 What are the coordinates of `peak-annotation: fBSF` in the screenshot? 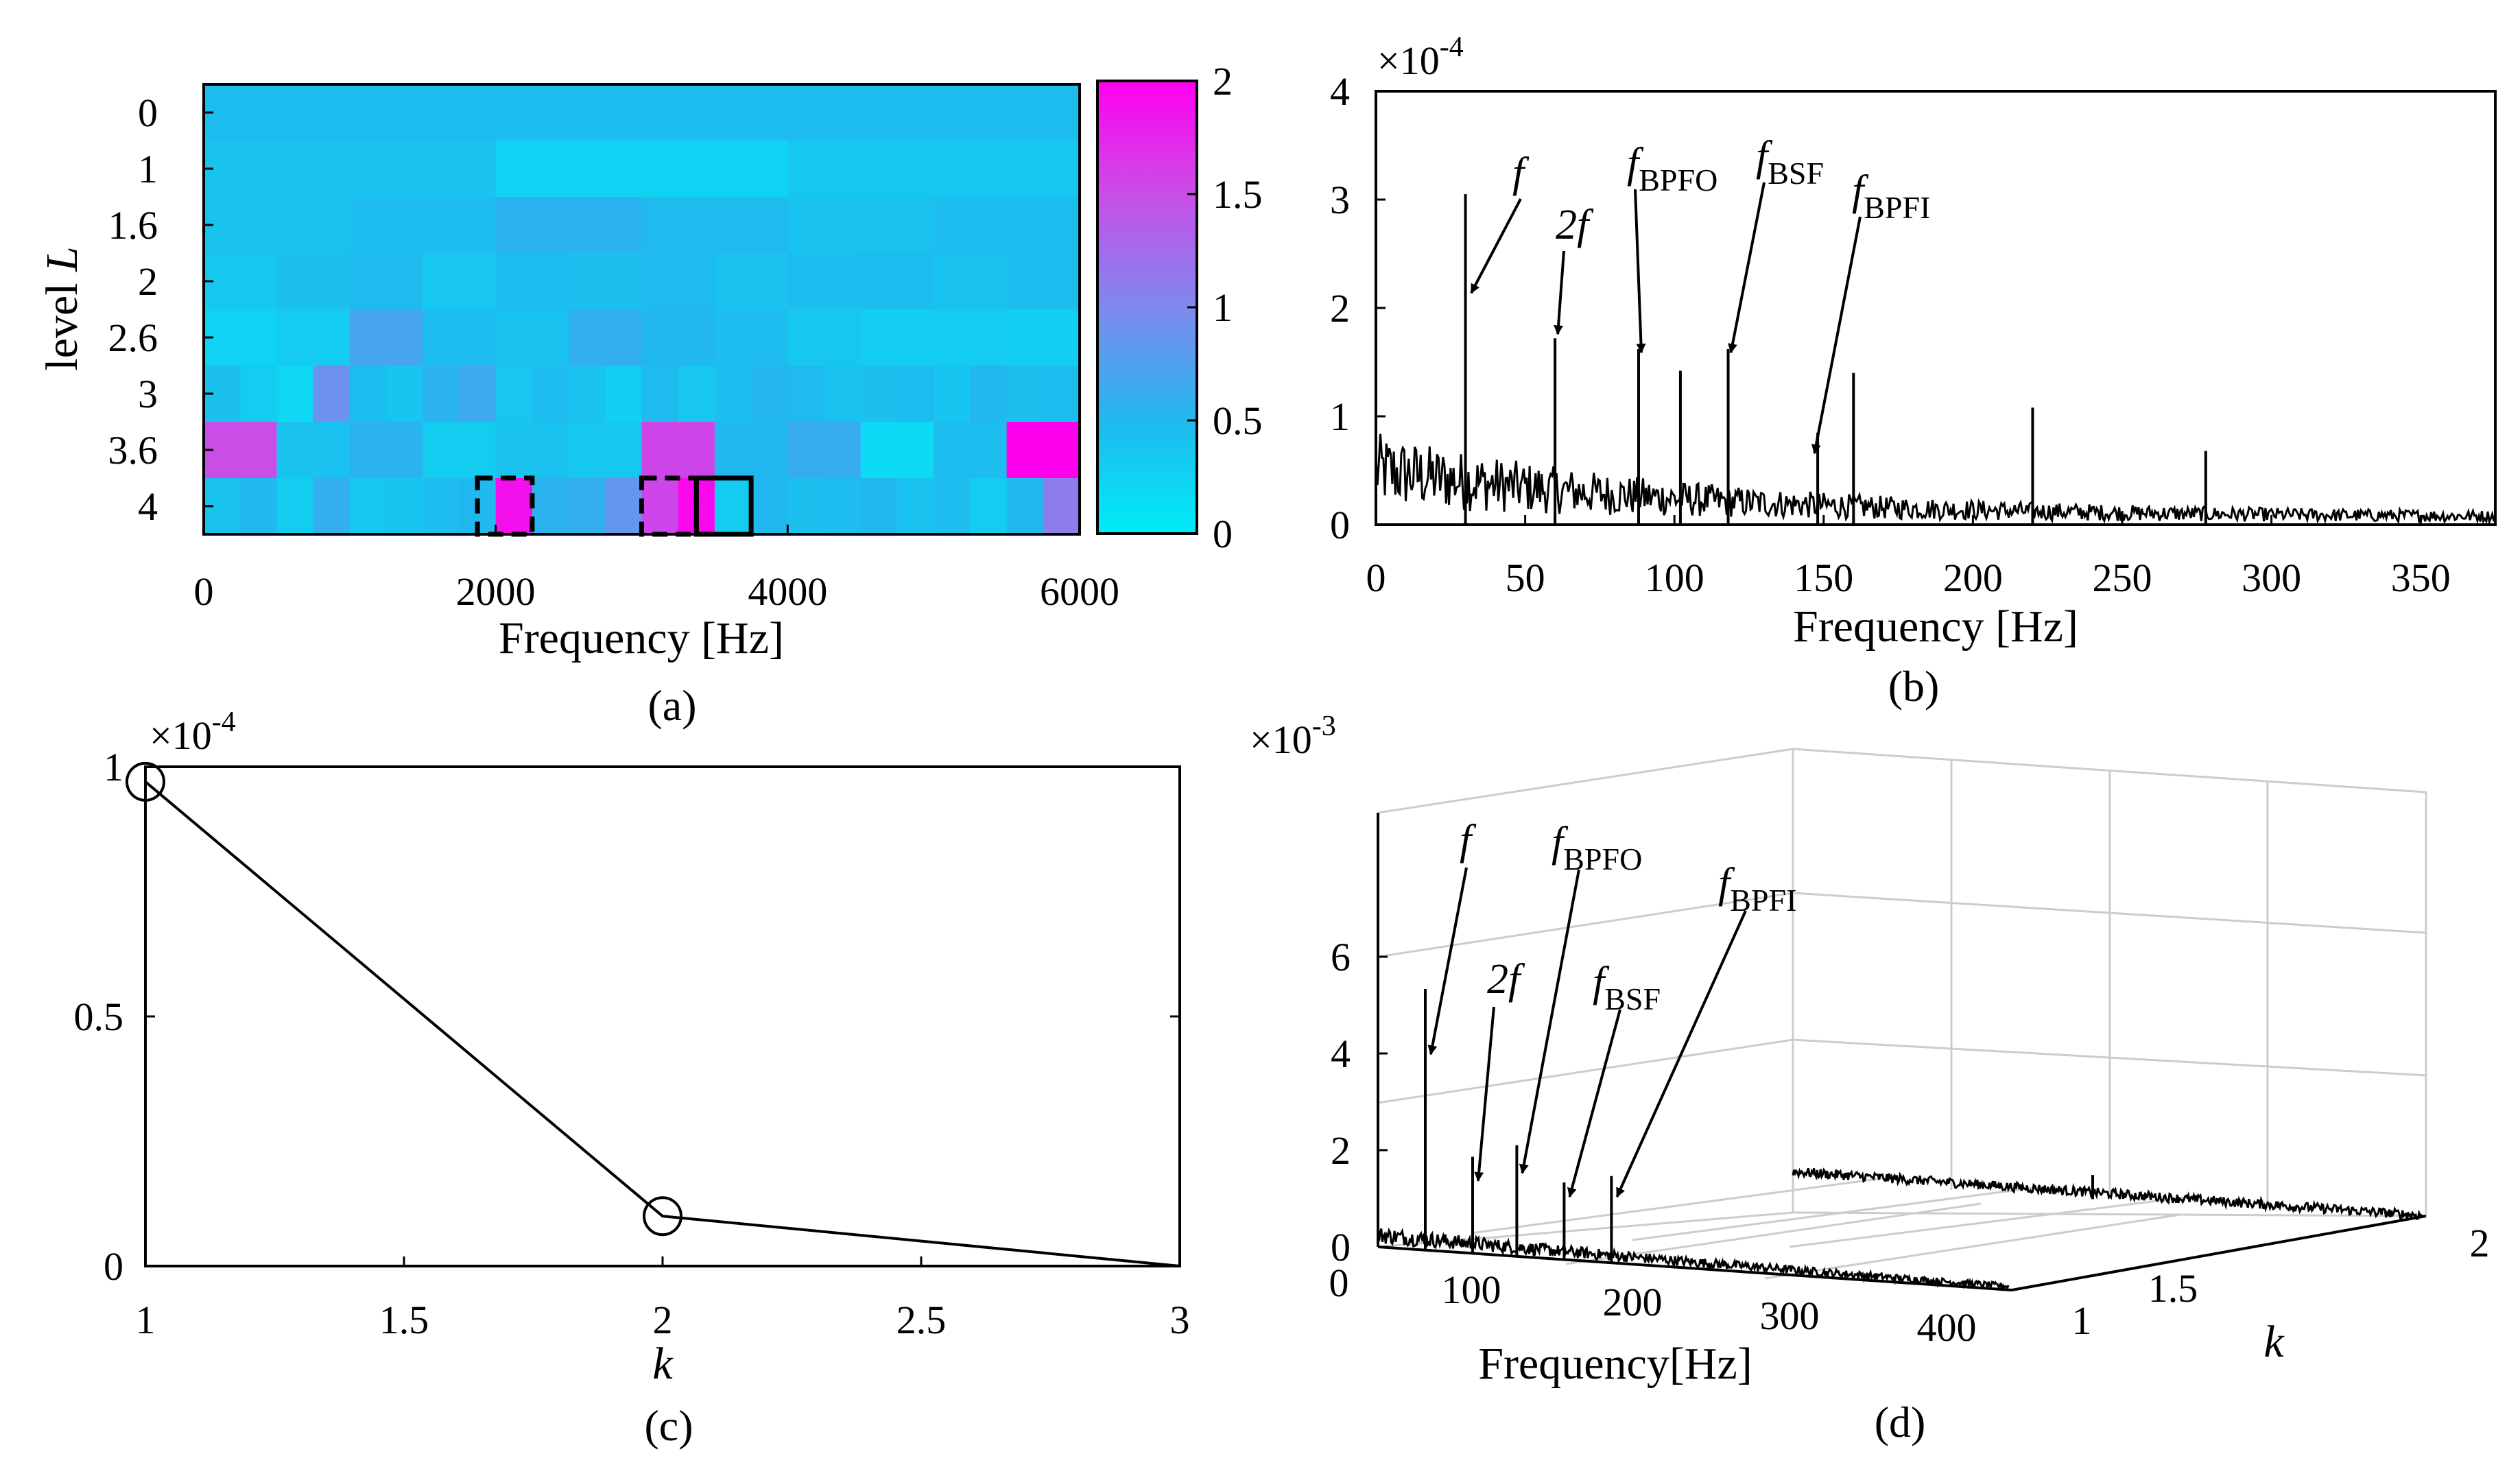 It's located at (1790, 162).